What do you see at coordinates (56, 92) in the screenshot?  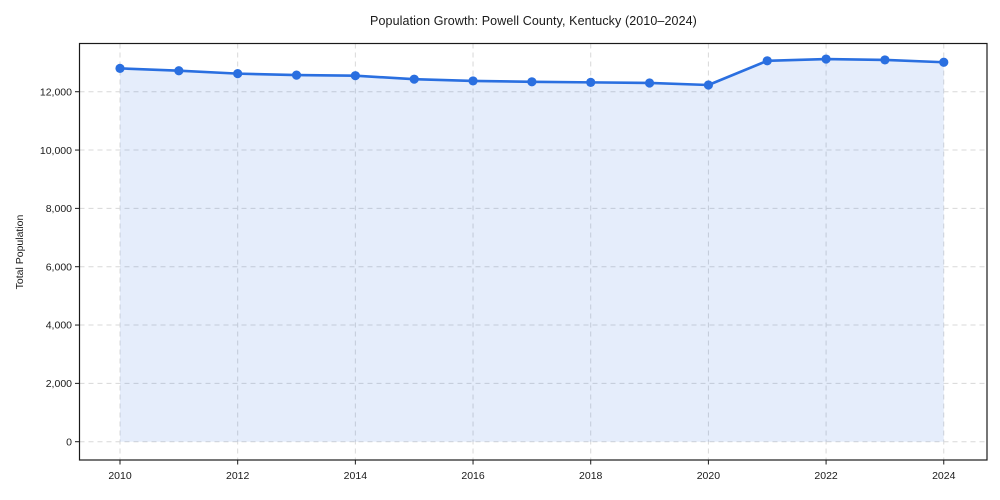 I see `y-tick-label: 12,000` at bounding box center [56, 92].